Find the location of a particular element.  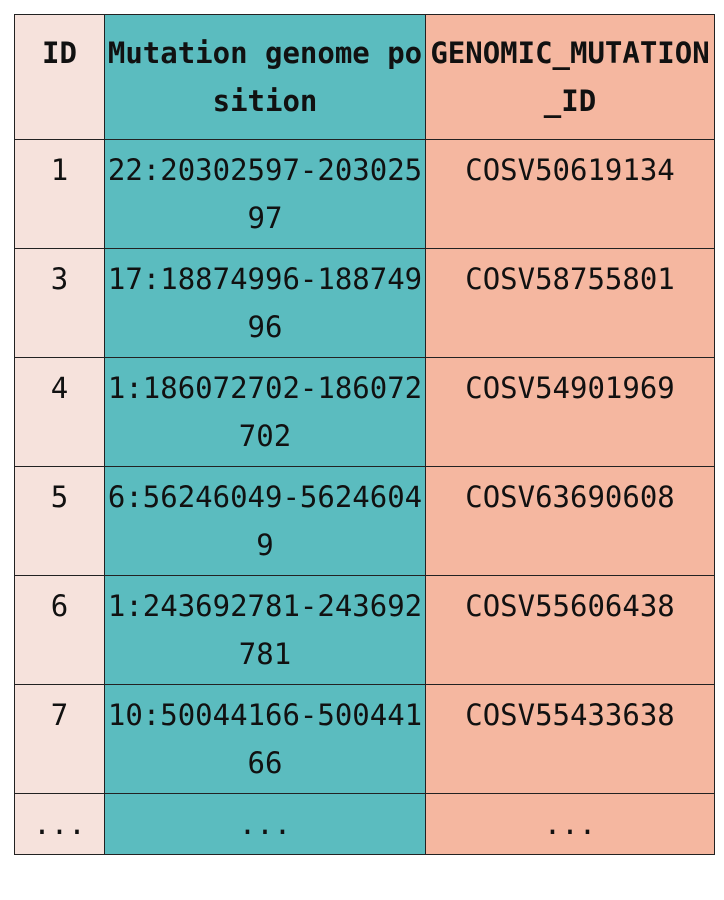

header-mutation-genome-position: Mutation genome position is located at coordinates (265, 77).